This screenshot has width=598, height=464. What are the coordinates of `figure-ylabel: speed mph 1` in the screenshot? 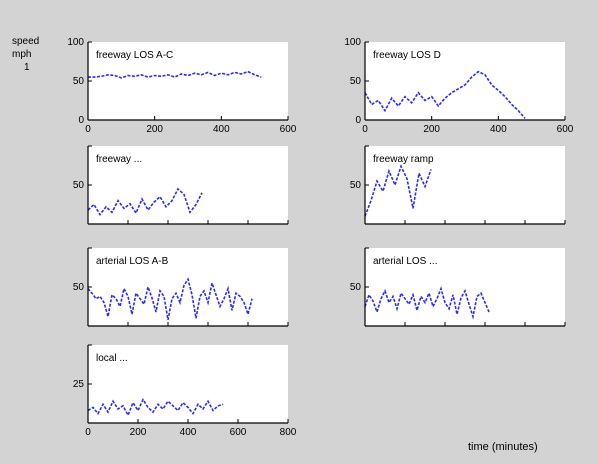 It's located at (25, 54).